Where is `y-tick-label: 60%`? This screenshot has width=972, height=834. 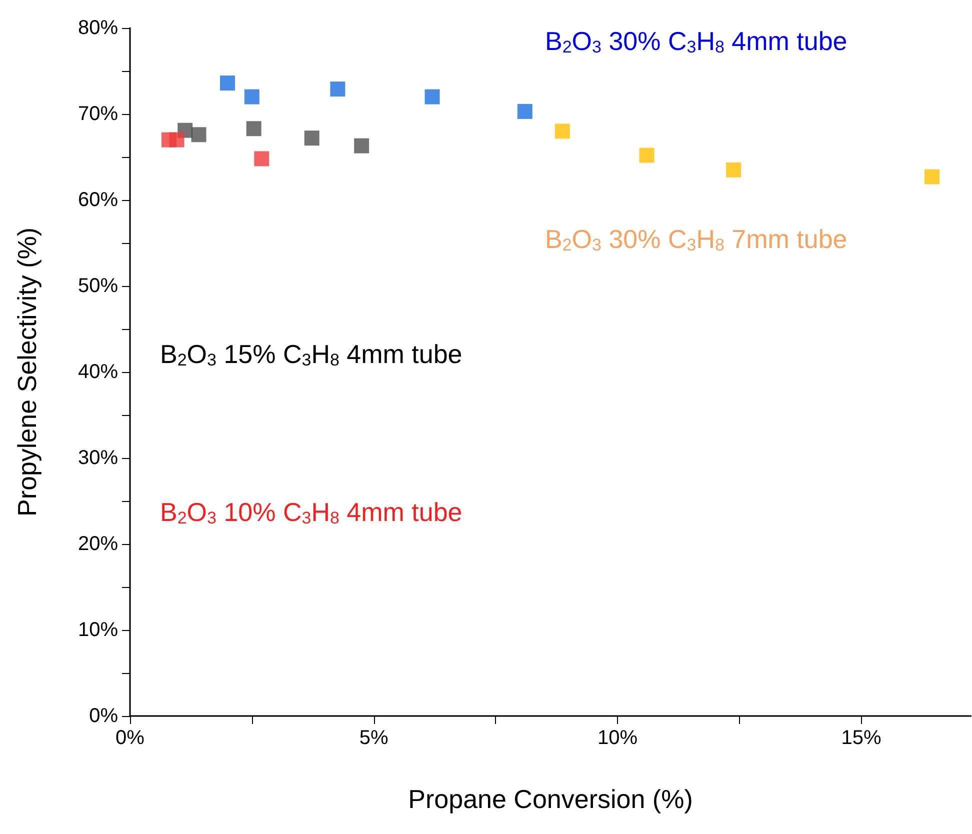 y-tick-label: 60% is located at coordinates (98, 200).